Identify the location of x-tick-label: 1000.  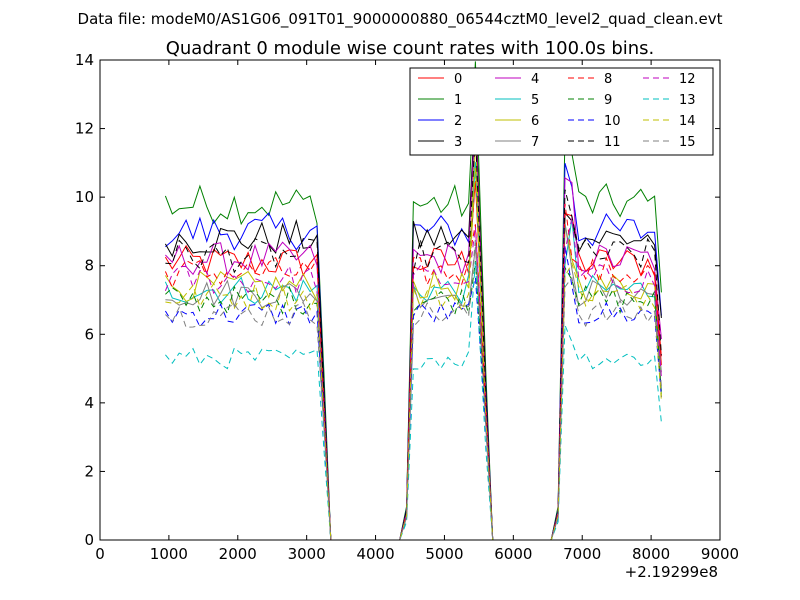
(169, 554).